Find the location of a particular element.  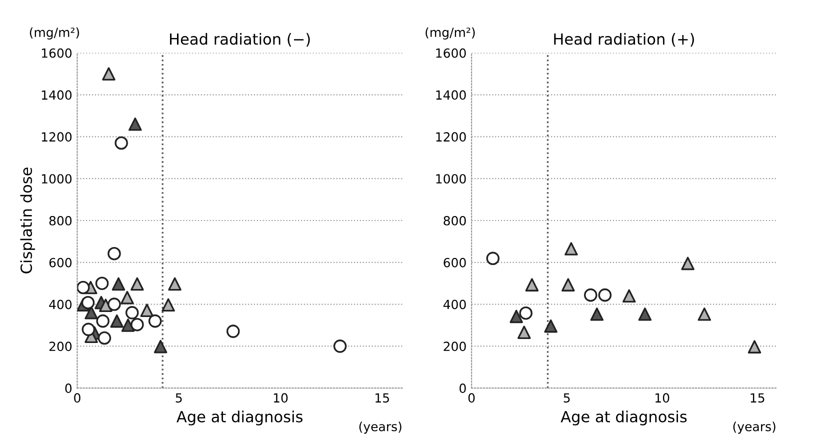

chart-title: Head radiation (+) is located at coordinates (624, 39).